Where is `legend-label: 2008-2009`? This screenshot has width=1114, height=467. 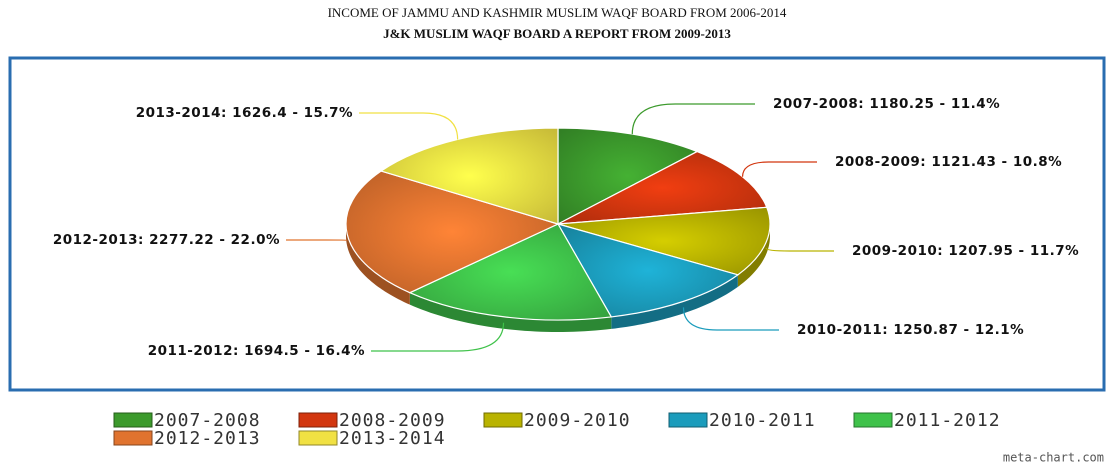
legend-label: 2008-2009 is located at coordinates (392, 420).